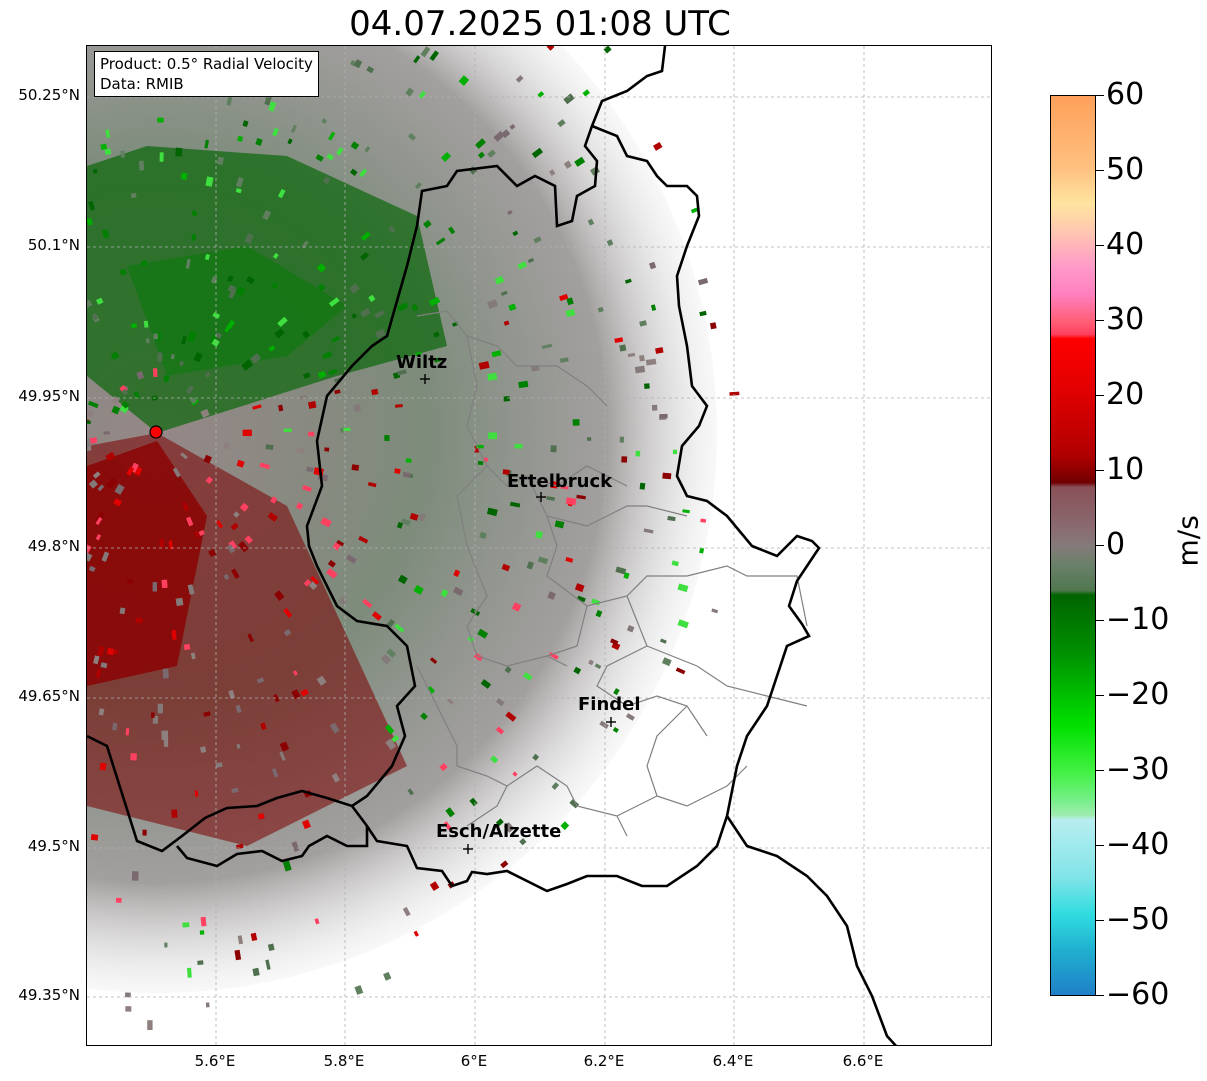 Image resolution: width=1207 pixels, height=1081 pixels. What do you see at coordinates (1125, 319) in the screenshot?
I see `colorbar-tick-label: 30` at bounding box center [1125, 319].